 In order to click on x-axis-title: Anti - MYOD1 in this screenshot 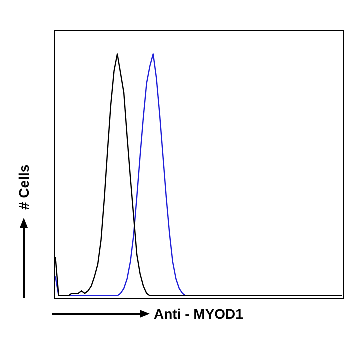, I will do `click(199, 314)`.